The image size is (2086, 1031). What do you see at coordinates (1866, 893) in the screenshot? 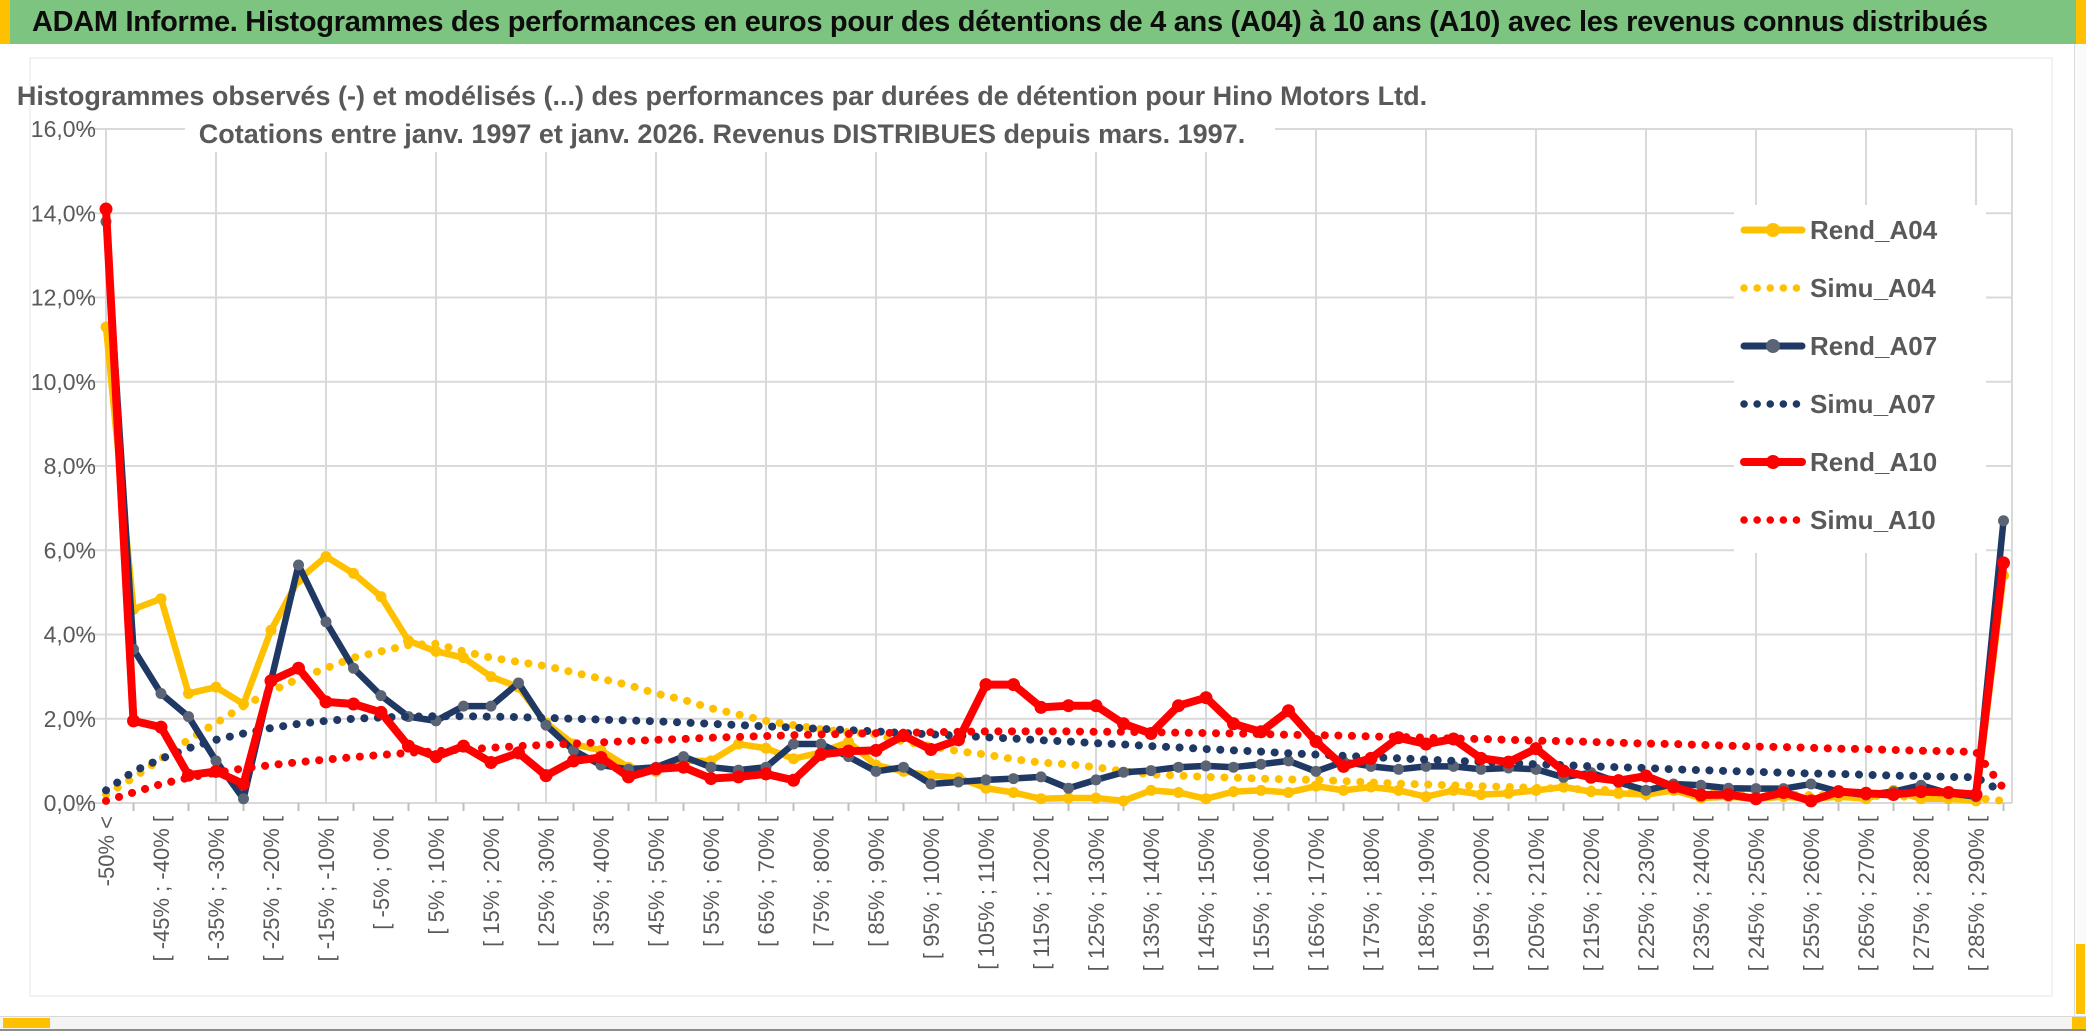
I see `x-axis-label: [ 265% ; 270% [` at bounding box center [1866, 893].